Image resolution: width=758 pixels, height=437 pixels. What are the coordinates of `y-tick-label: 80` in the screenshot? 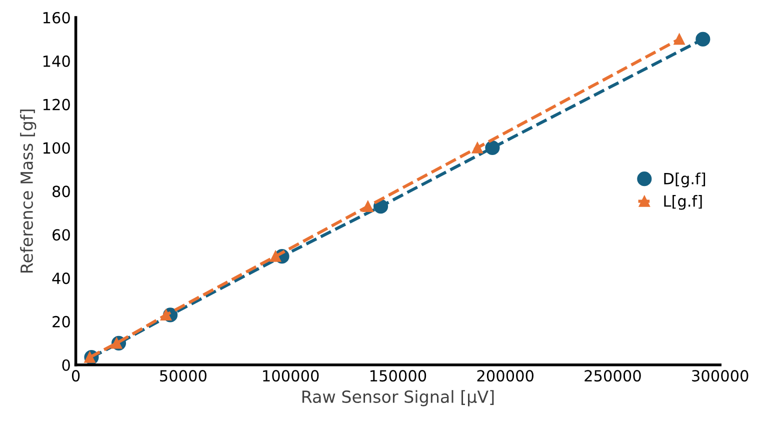 It's located at (61, 192).